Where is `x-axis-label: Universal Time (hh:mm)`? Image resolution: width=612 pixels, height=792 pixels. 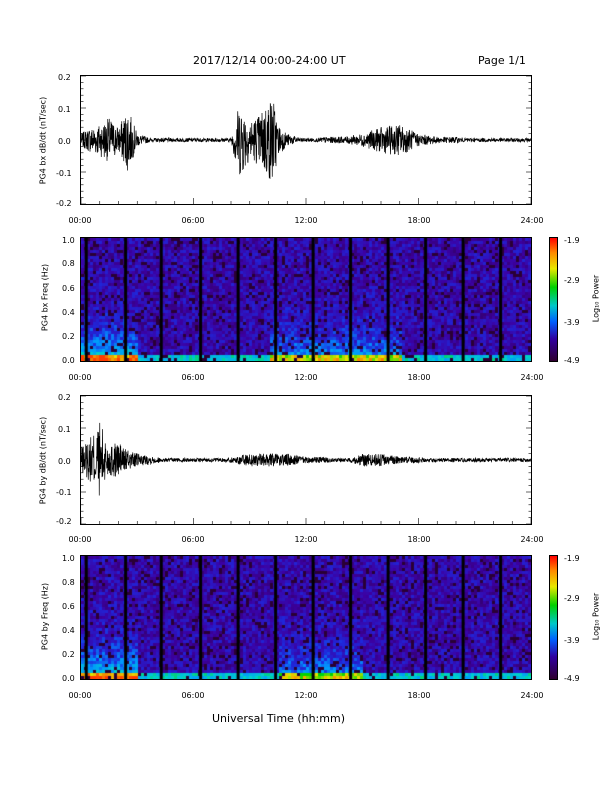 x-axis-label: Universal Time (hh:mm) is located at coordinates (278, 718).